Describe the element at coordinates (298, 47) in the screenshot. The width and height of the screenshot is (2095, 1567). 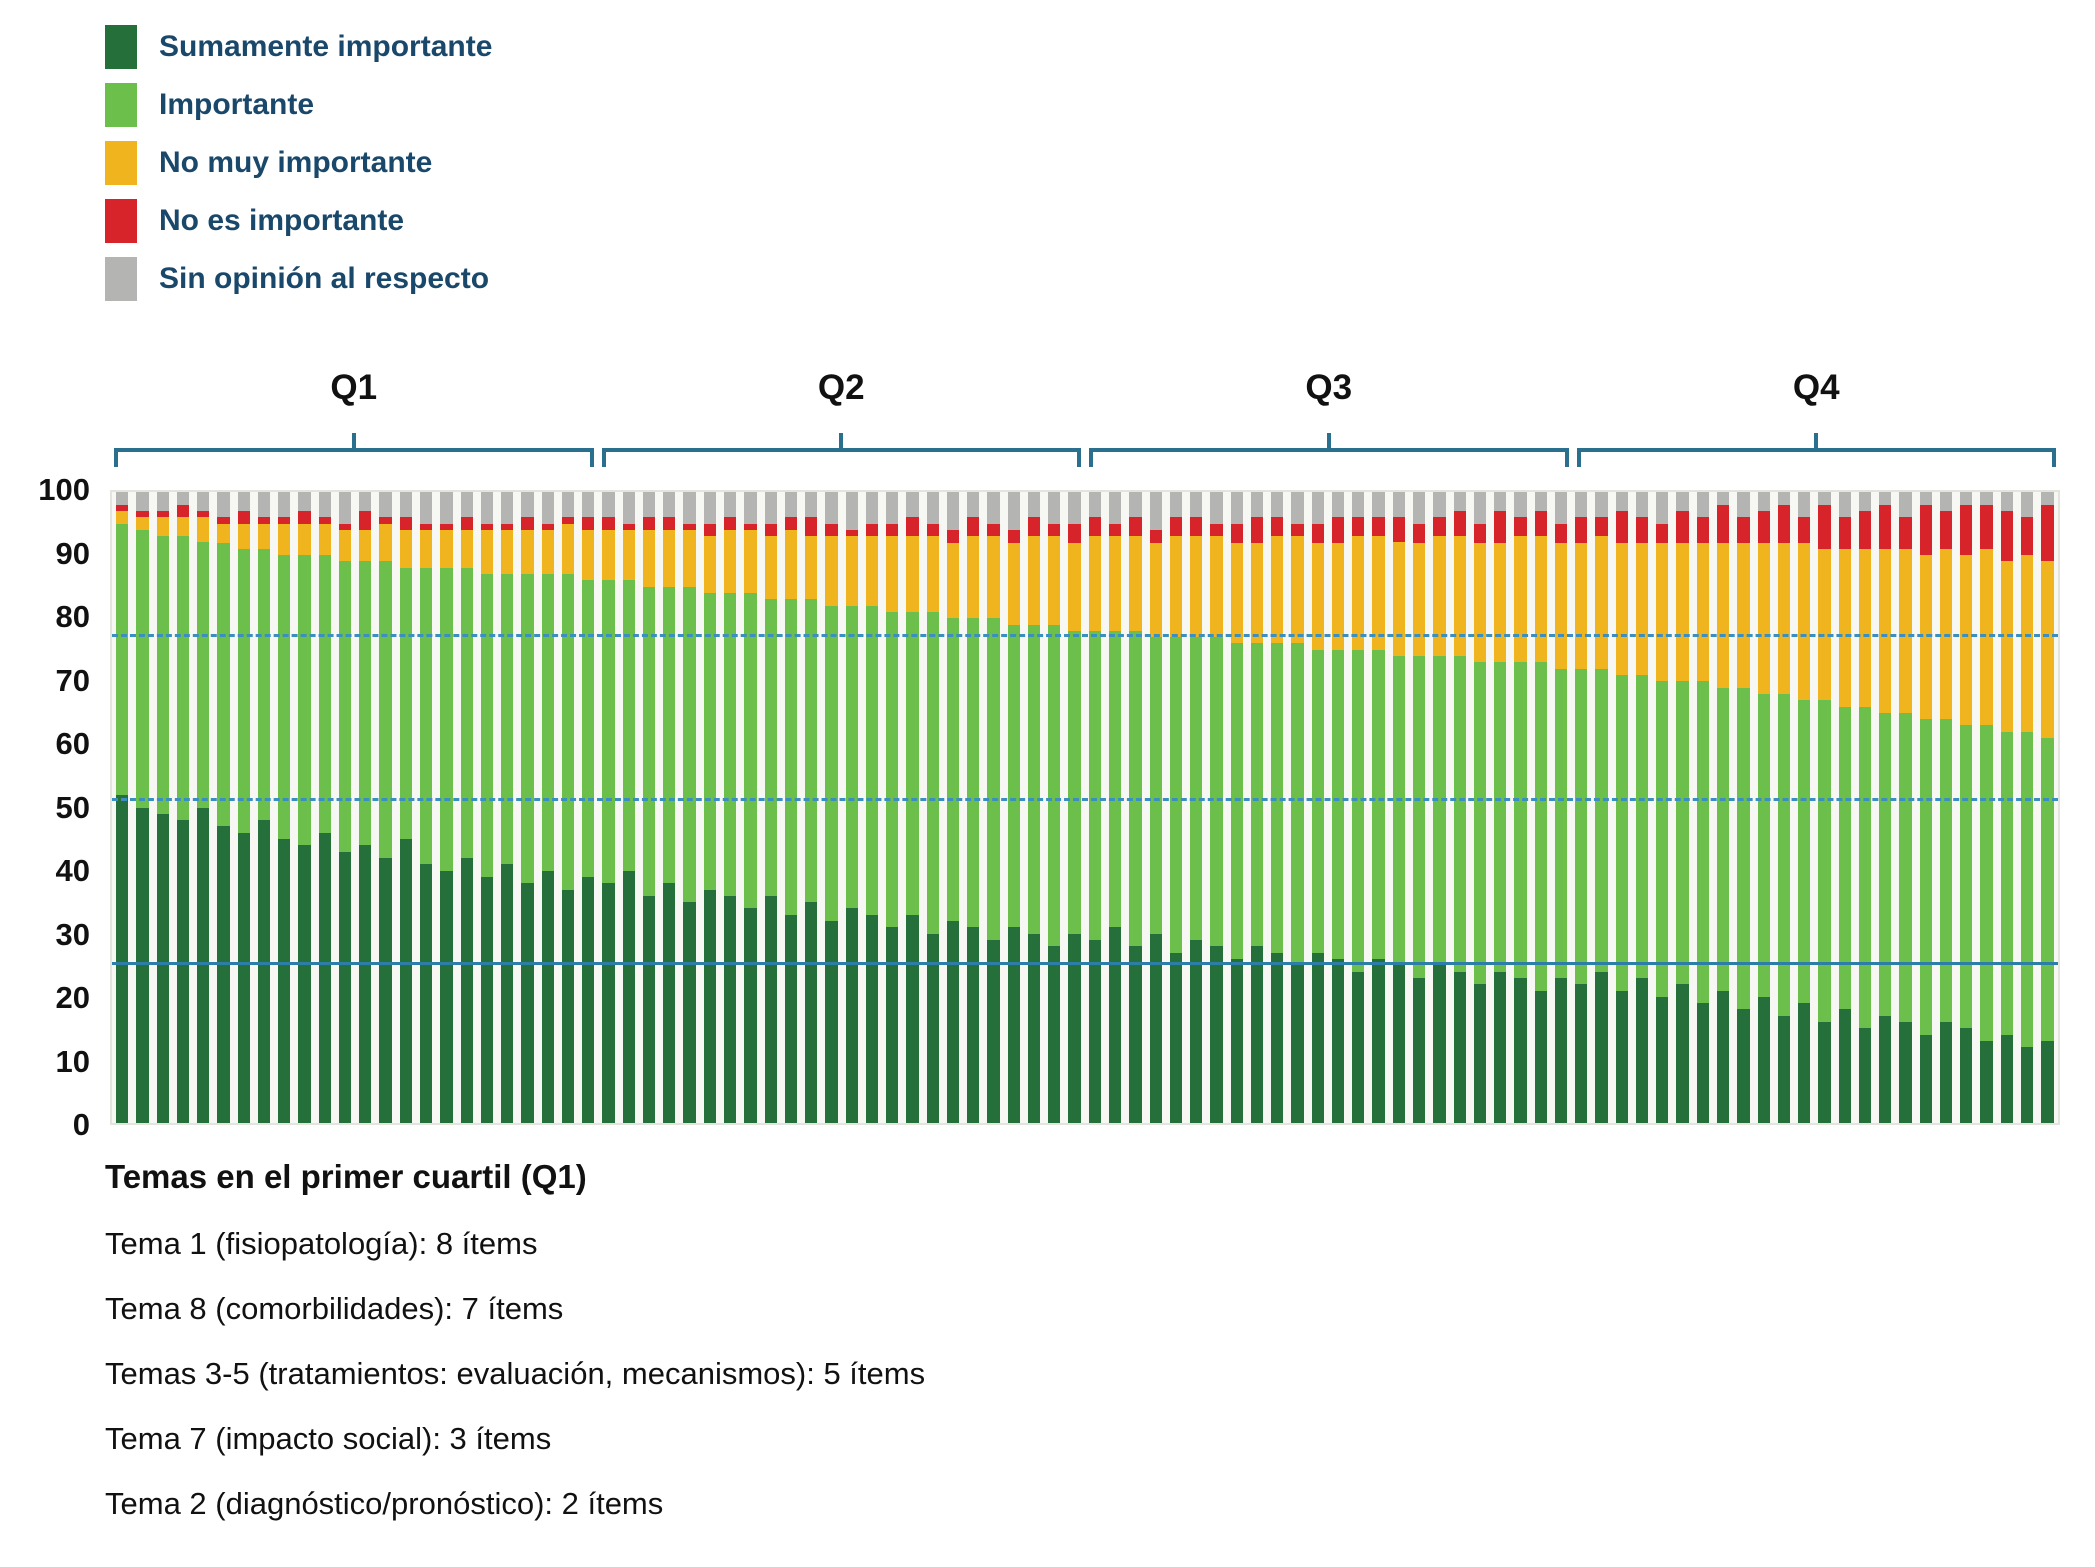
I see `legend-item: Sumamente importante` at that location.